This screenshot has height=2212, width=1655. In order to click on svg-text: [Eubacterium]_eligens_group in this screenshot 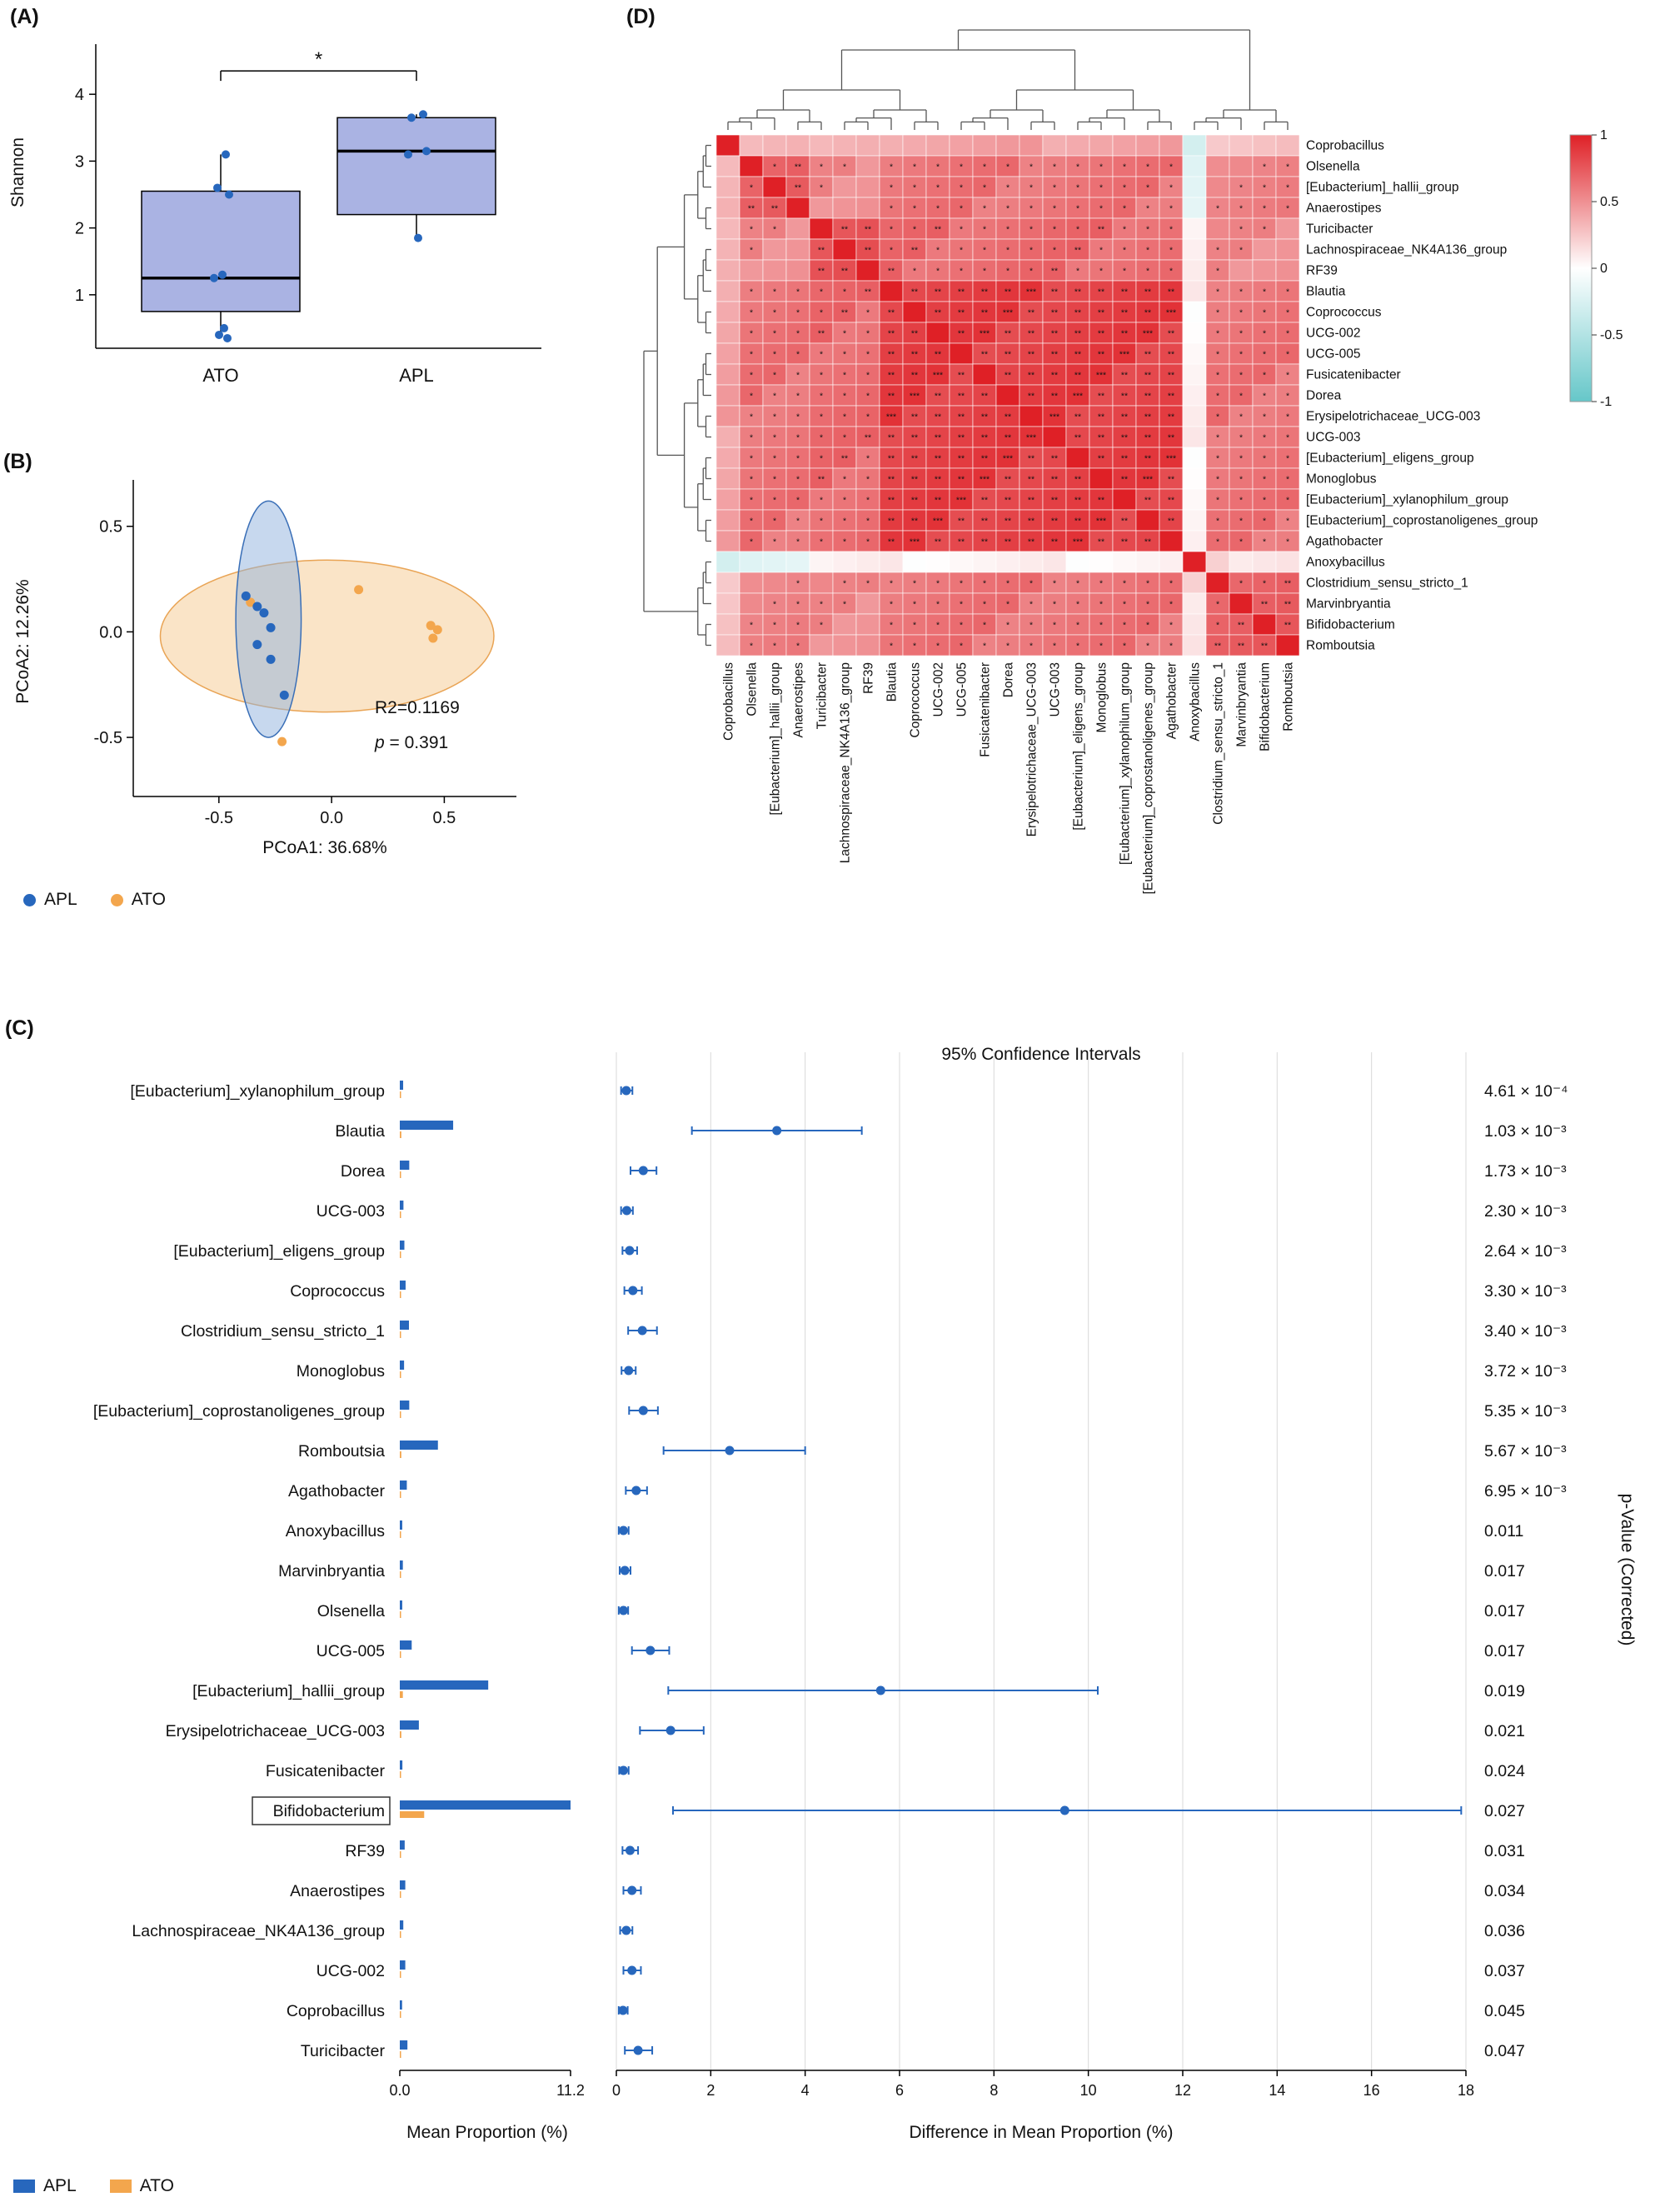, I will do `click(1079, 747)`.